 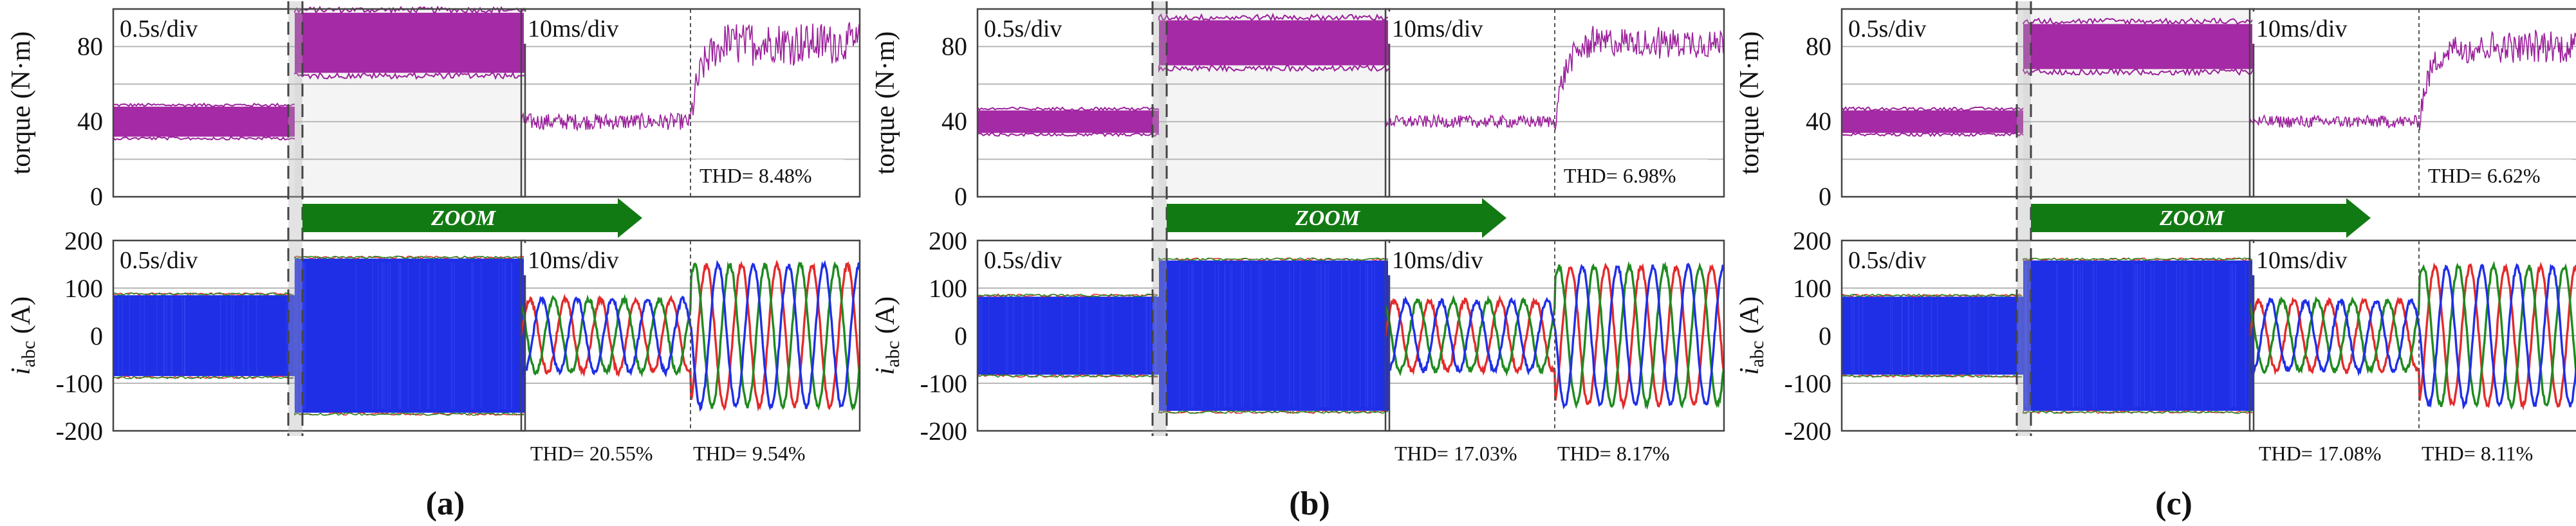 I want to click on thd-label-current-after: THD= 8.11%, so click(x=2477, y=454).